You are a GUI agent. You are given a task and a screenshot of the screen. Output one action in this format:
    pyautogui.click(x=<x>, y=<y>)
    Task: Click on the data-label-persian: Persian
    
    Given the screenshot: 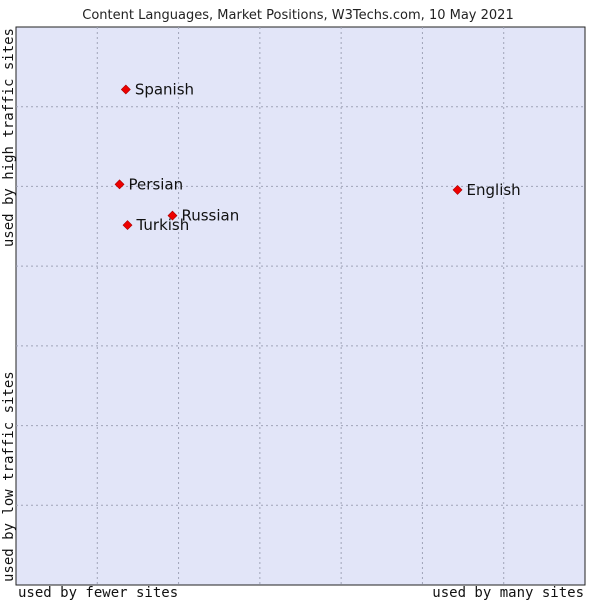 What is the action you would take?
    pyautogui.click(x=156, y=184)
    